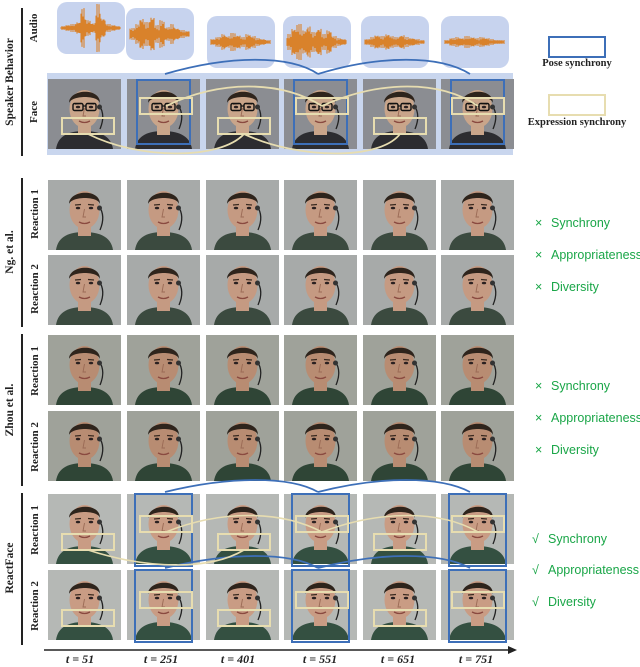 The width and height of the screenshot is (640, 667). What do you see at coordinates (238, 659) in the screenshot?
I see `time-label-3: t = 401` at bounding box center [238, 659].